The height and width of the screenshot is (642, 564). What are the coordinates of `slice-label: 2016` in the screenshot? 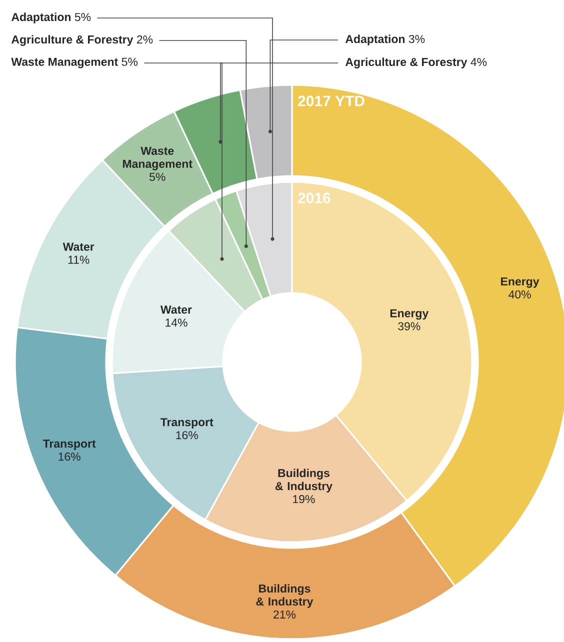 It's located at (314, 198).